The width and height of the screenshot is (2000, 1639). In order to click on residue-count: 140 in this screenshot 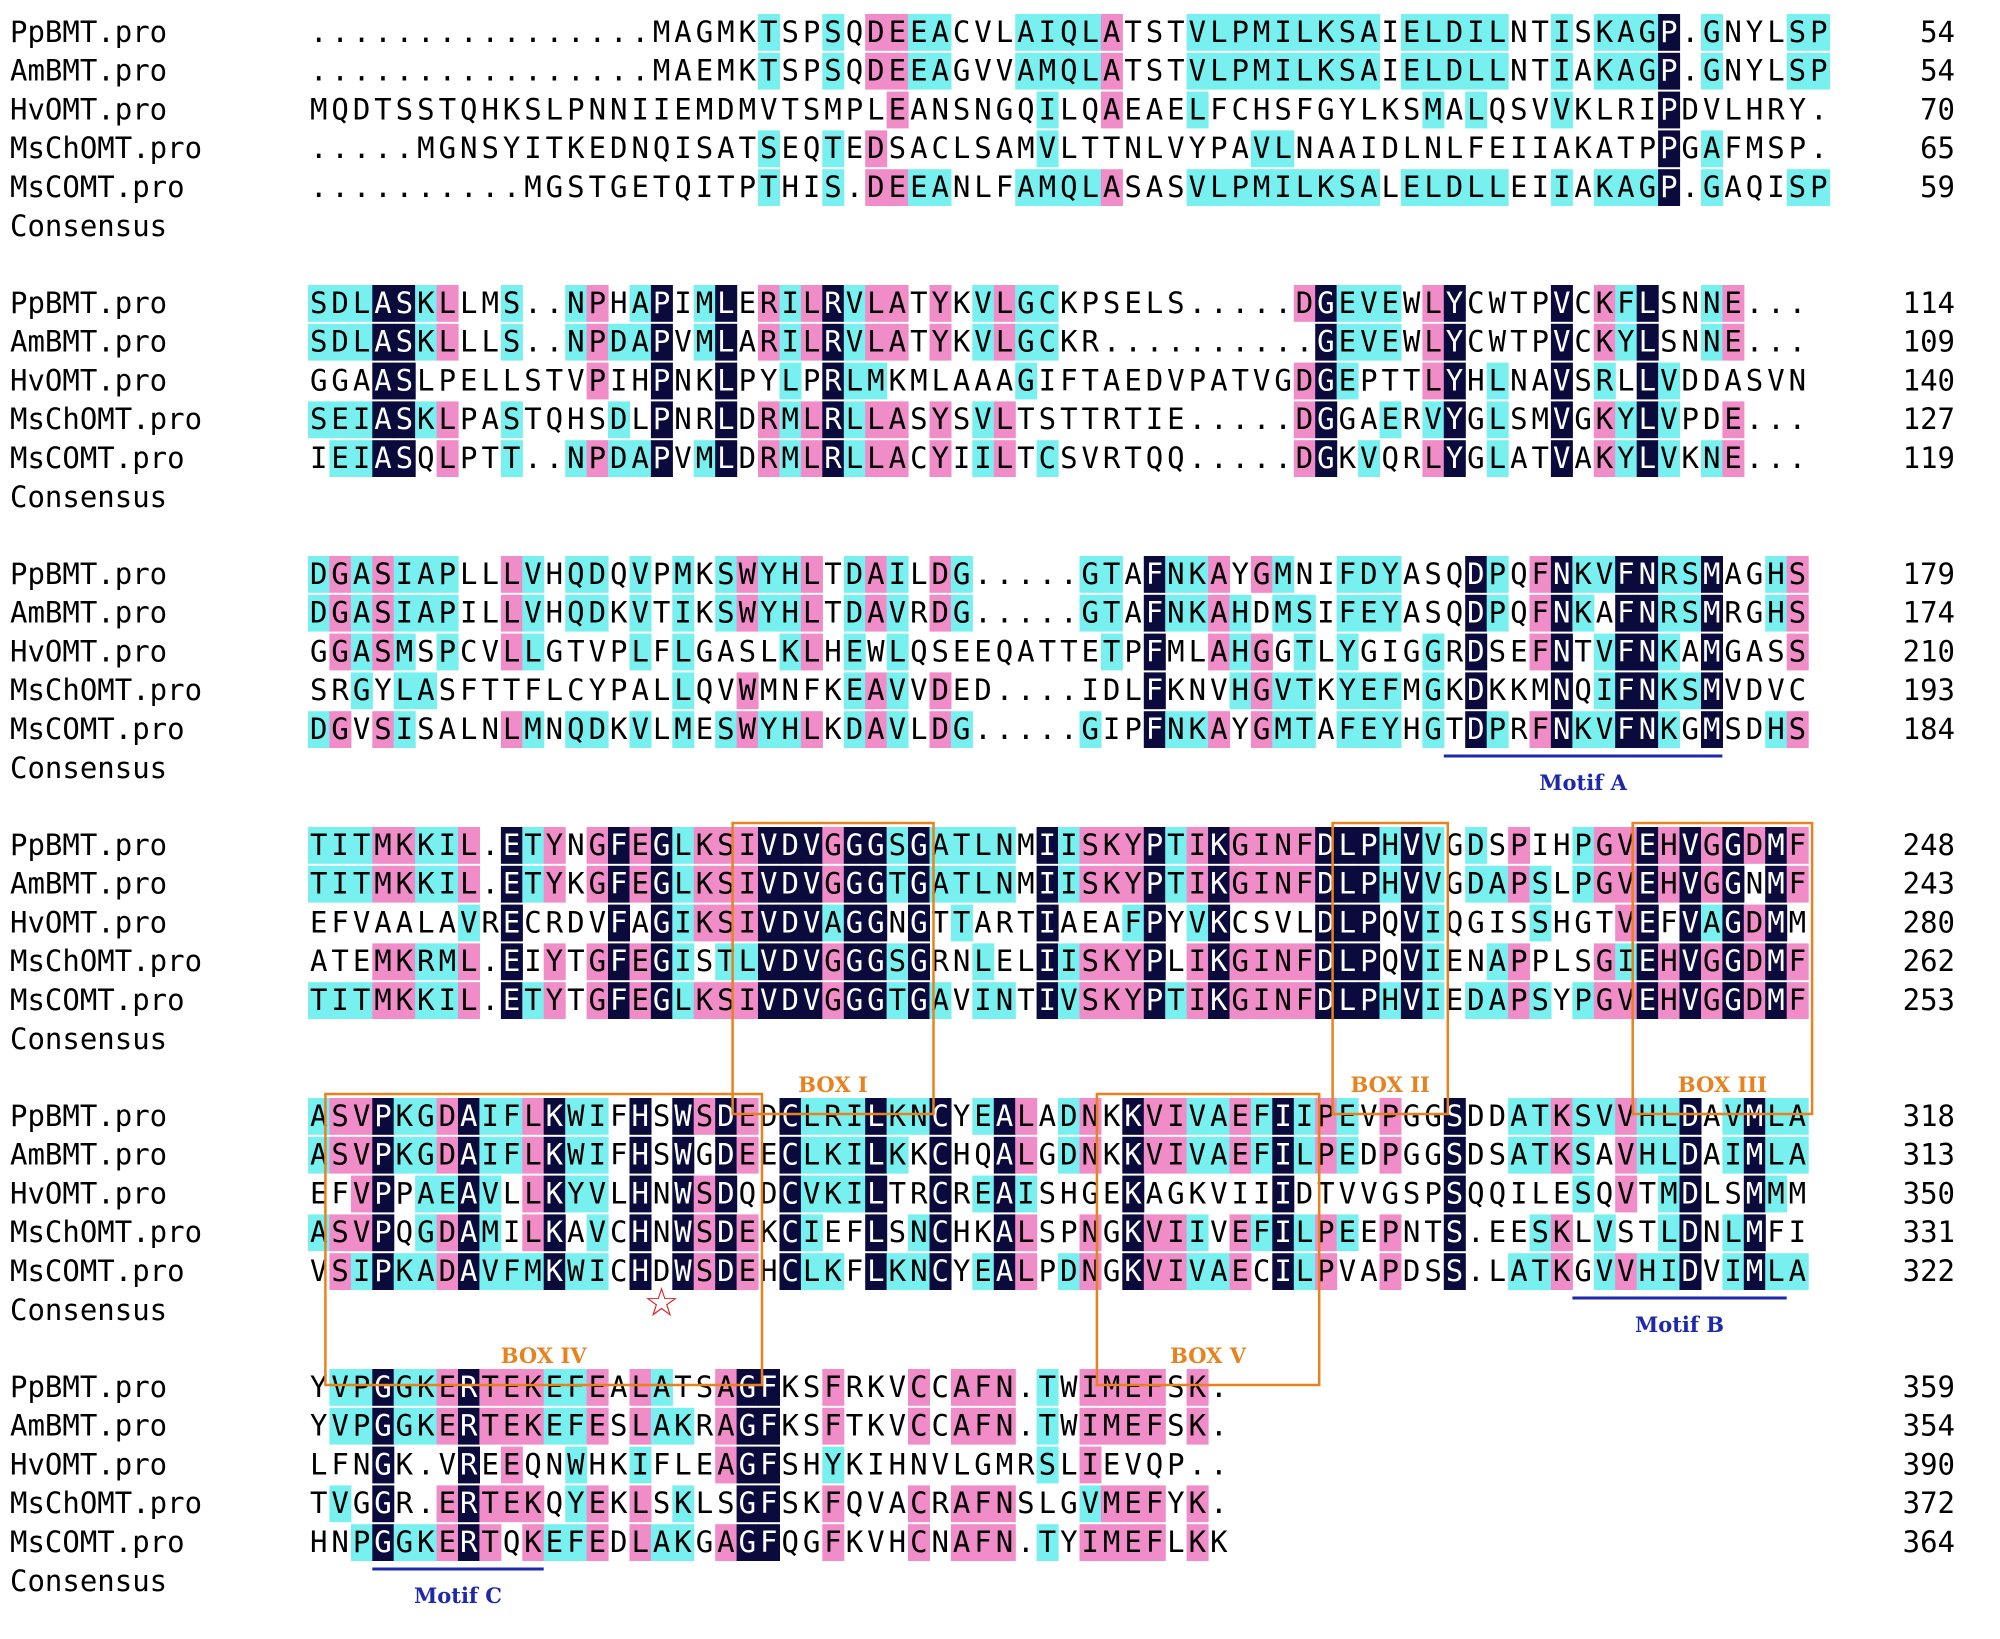, I will do `click(1929, 380)`.